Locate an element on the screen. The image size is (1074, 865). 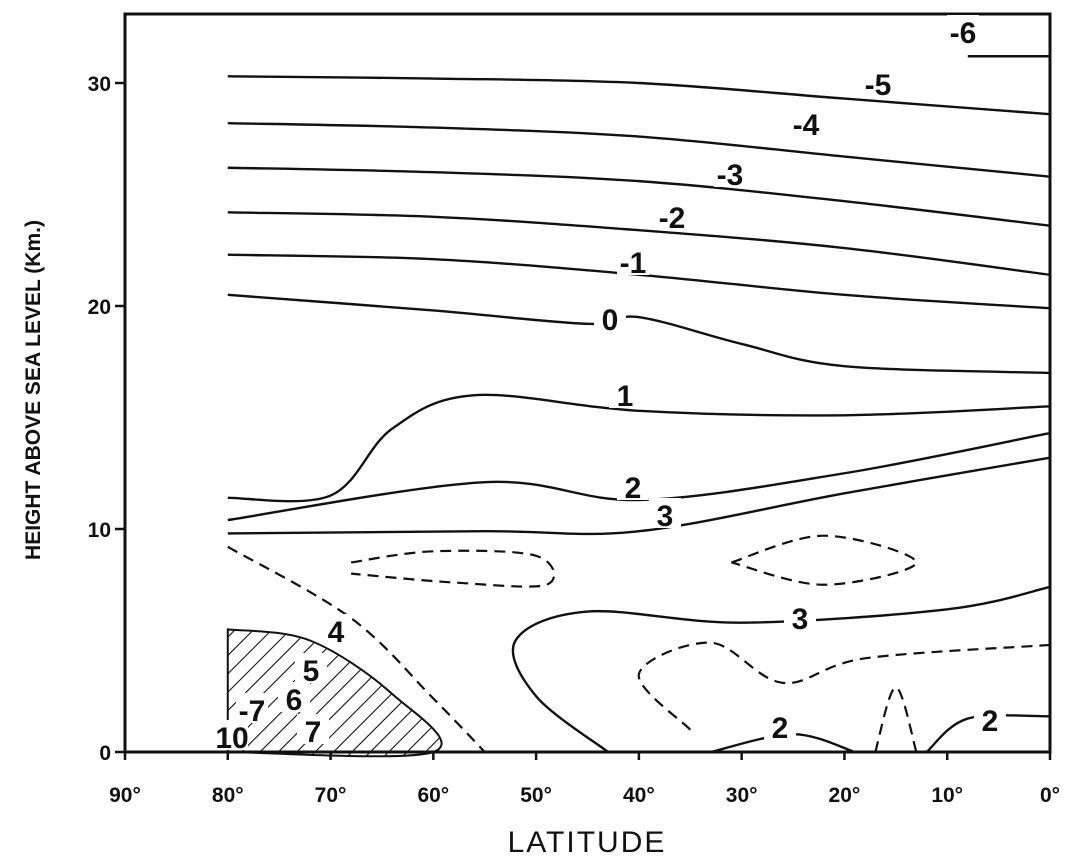
contour-label: 7 is located at coordinates (313, 732).